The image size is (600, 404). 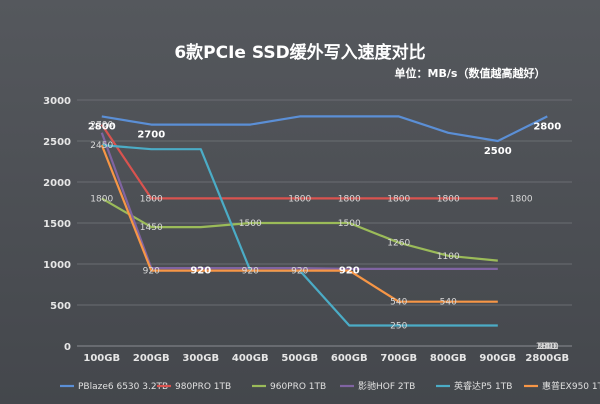 I want to click on x-tick-label: 700GB, so click(x=398, y=358).